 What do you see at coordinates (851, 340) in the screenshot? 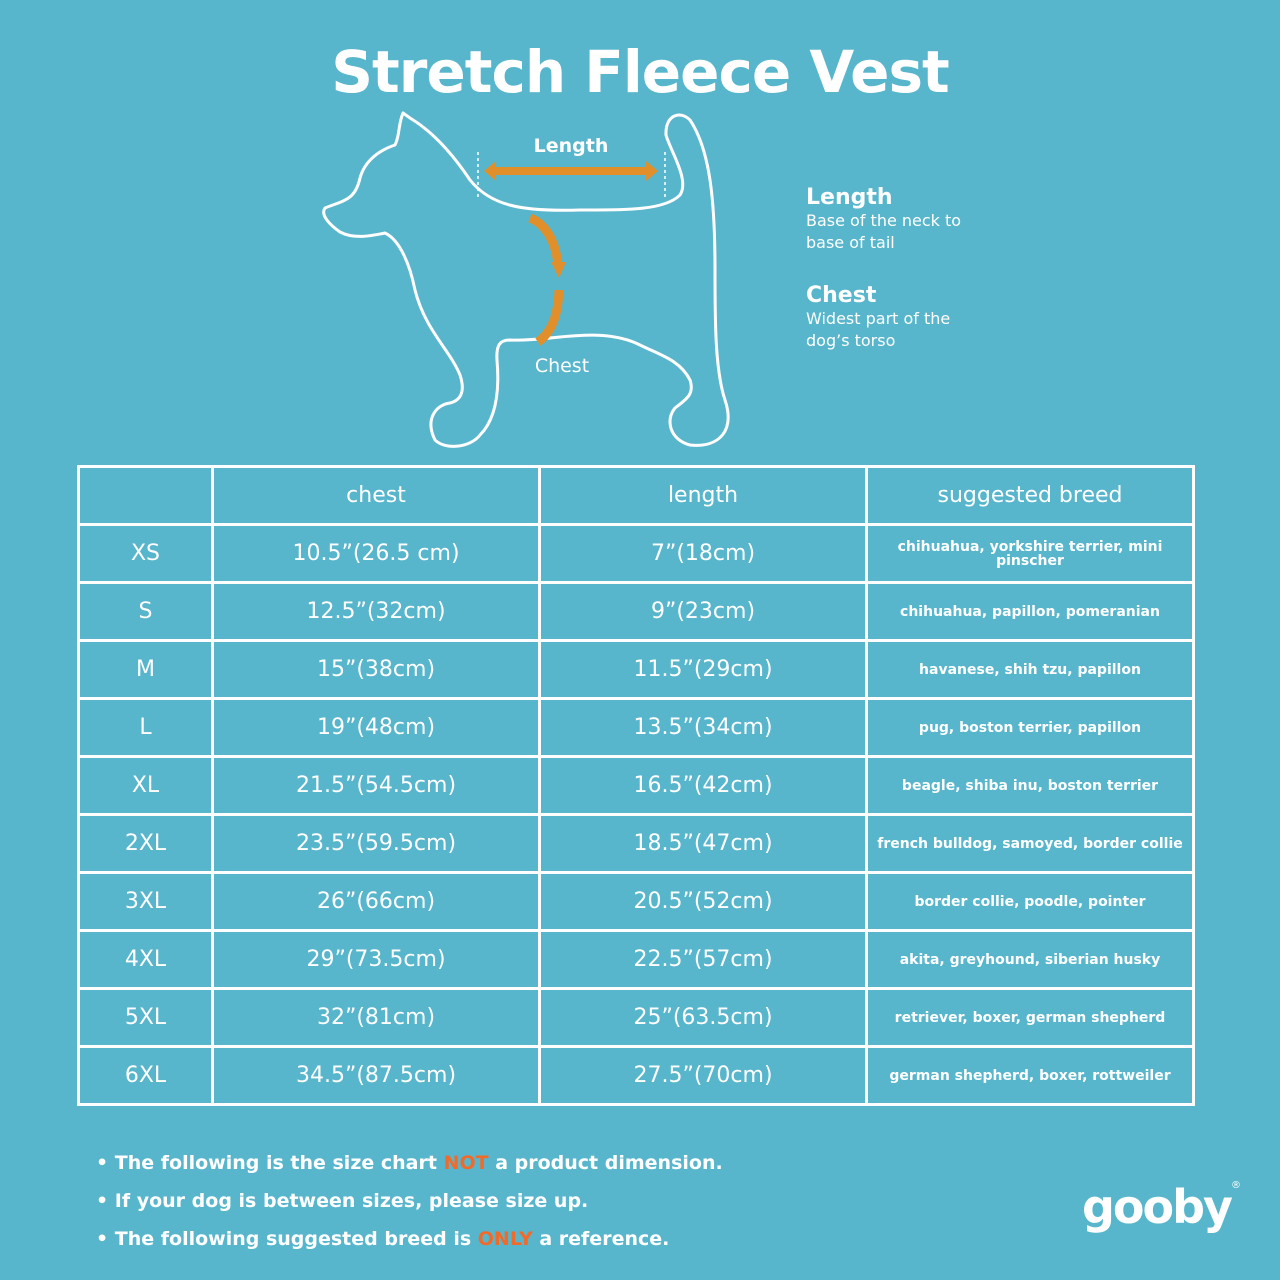
I see `legend-desc: dog’s torso` at bounding box center [851, 340].